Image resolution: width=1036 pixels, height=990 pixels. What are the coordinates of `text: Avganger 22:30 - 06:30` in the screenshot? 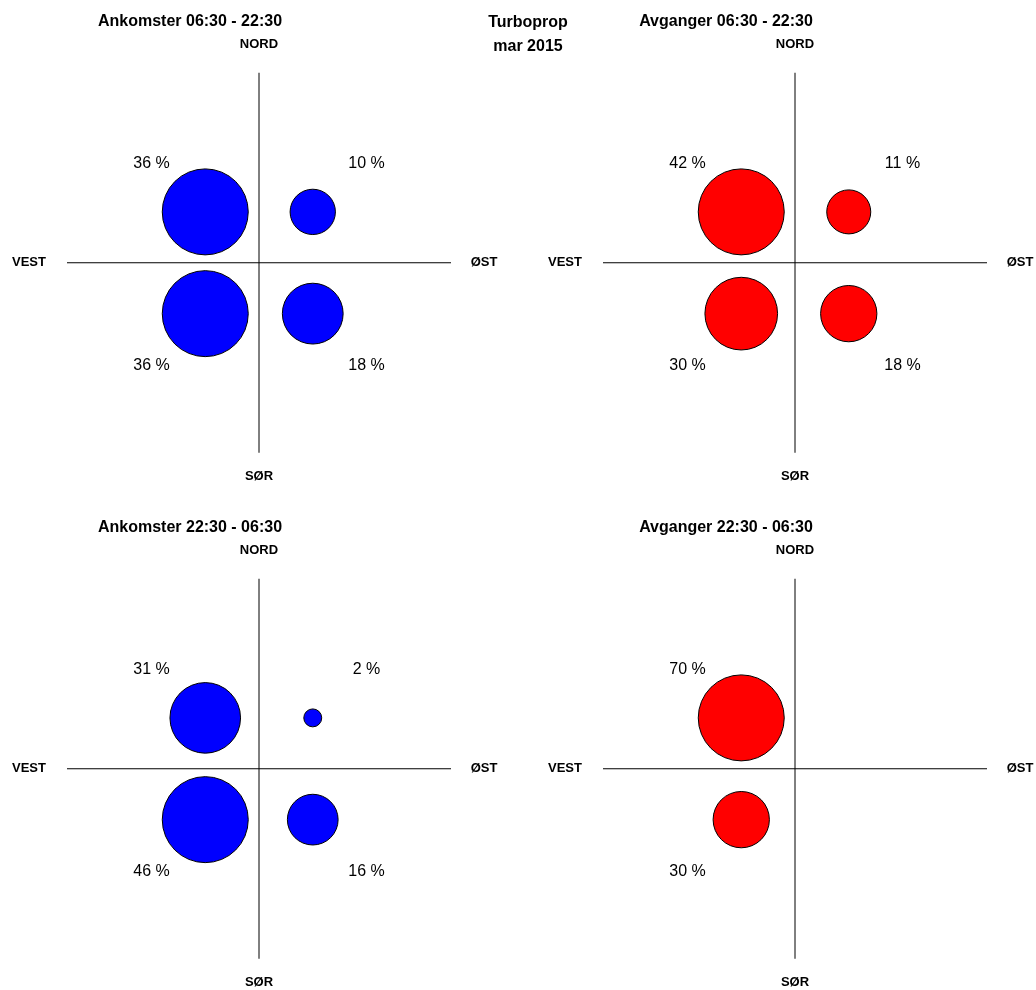 It's located at (726, 527).